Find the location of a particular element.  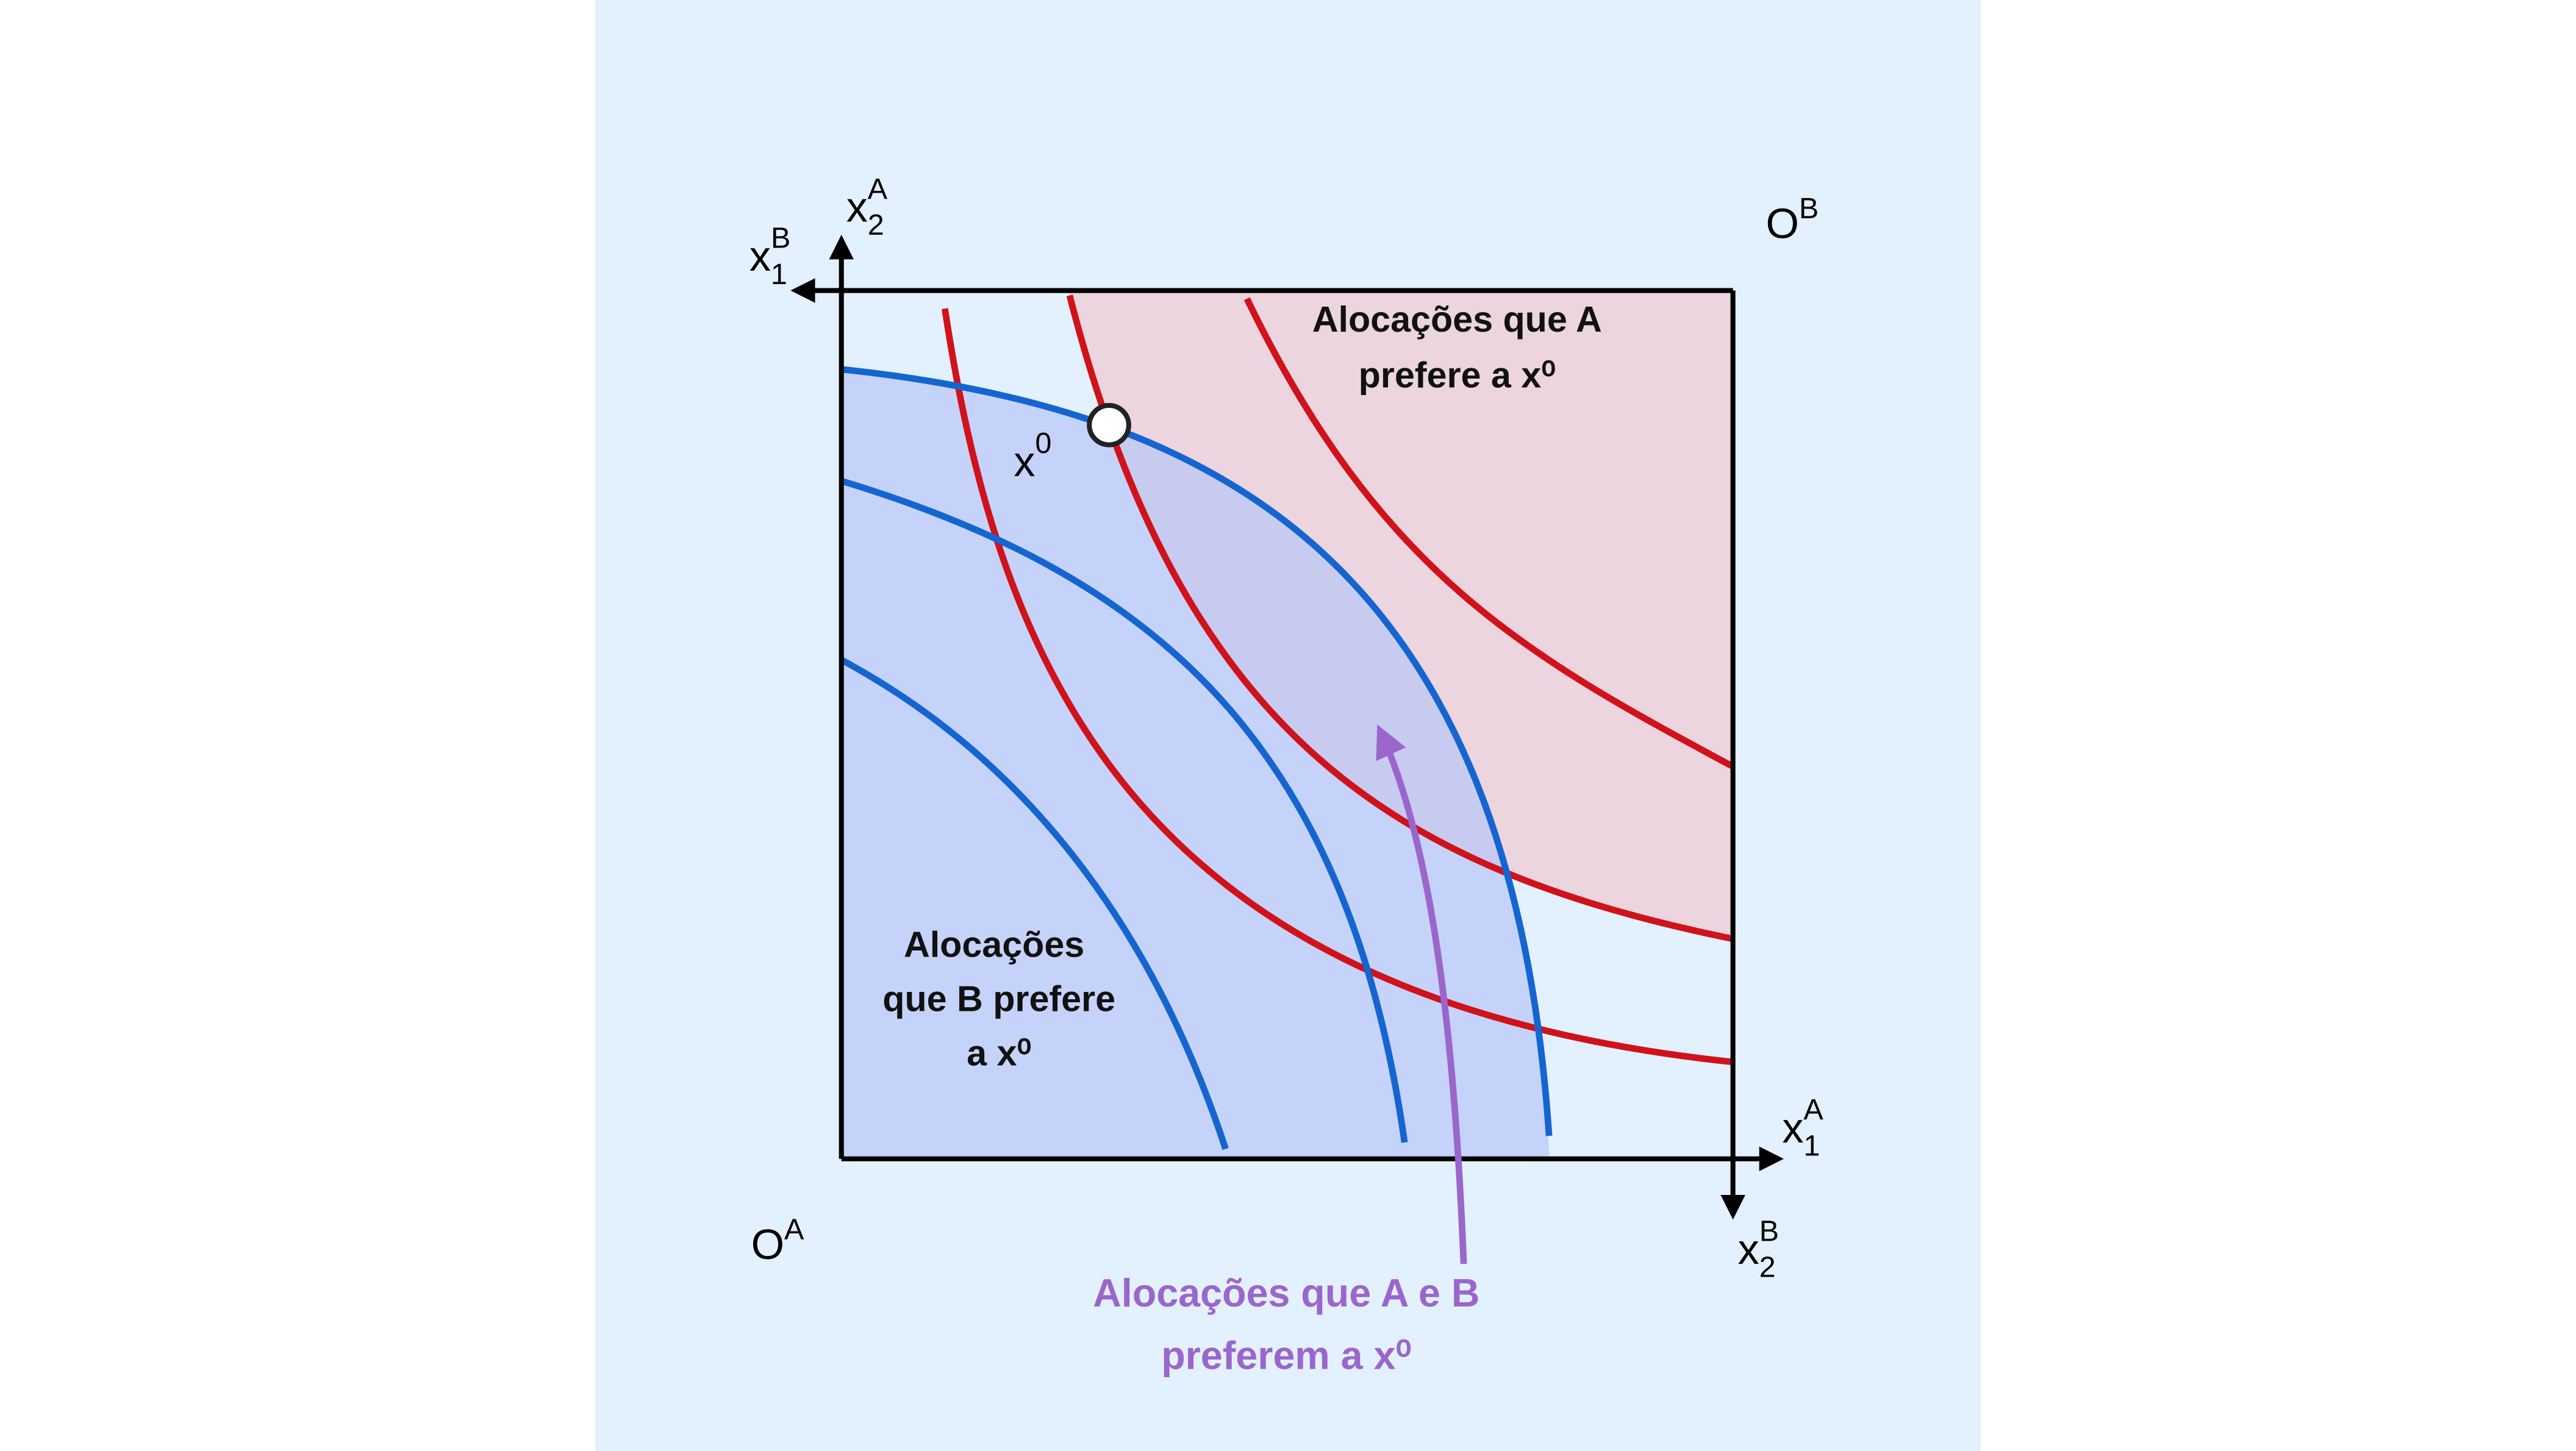

point-label: x0 is located at coordinates (1032, 456).